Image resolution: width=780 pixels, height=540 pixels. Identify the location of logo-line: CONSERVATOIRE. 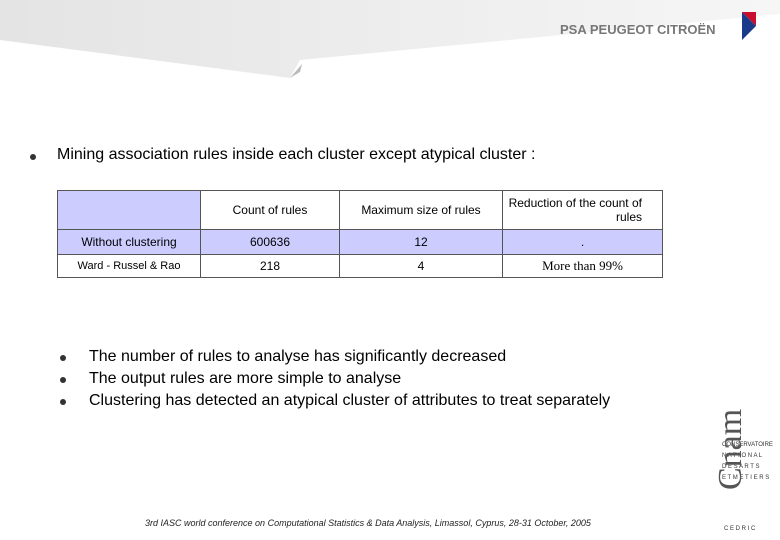
(747, 445).